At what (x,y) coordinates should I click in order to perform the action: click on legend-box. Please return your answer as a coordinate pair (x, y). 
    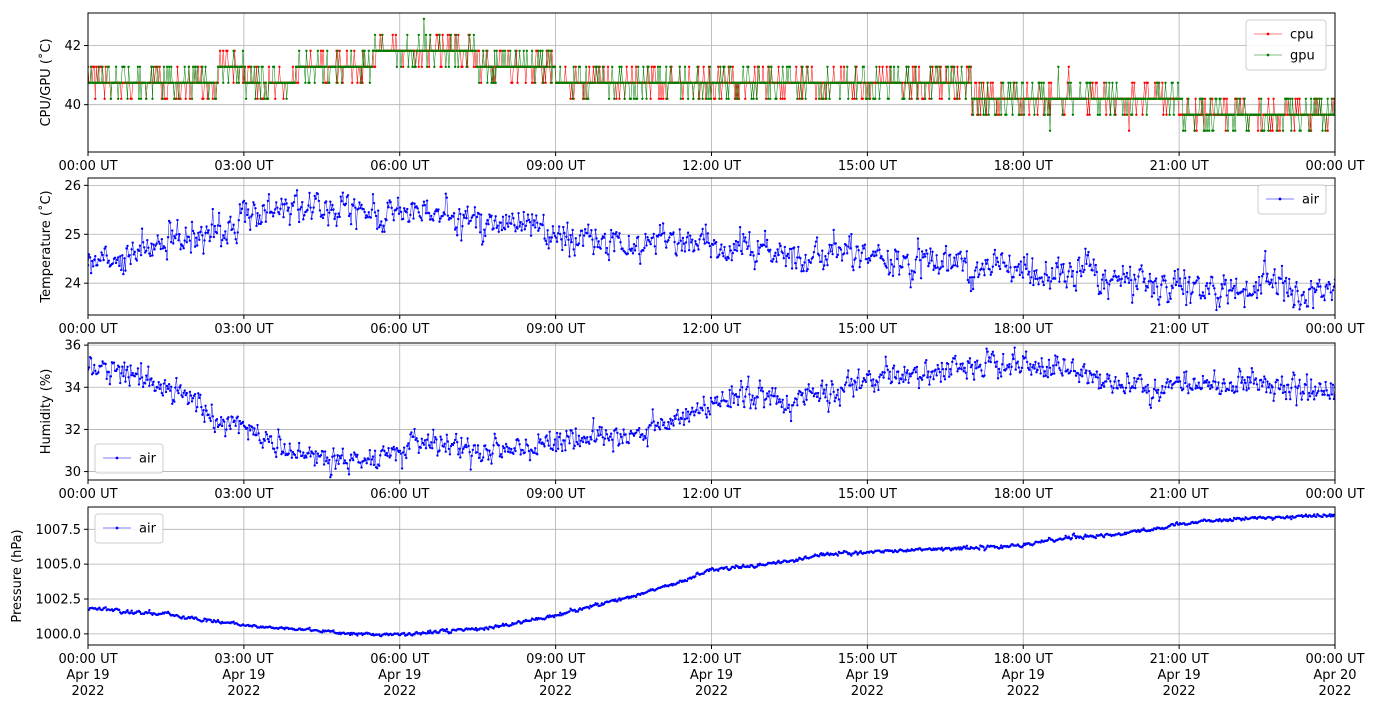
    Looking at the image, I should click on (1292, 199).